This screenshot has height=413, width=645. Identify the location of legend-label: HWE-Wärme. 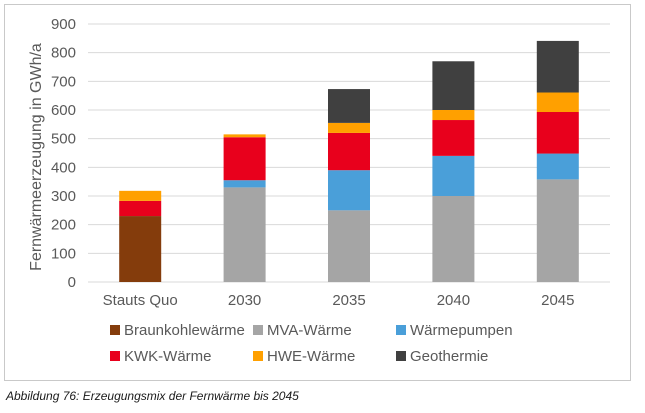
(311, 356).